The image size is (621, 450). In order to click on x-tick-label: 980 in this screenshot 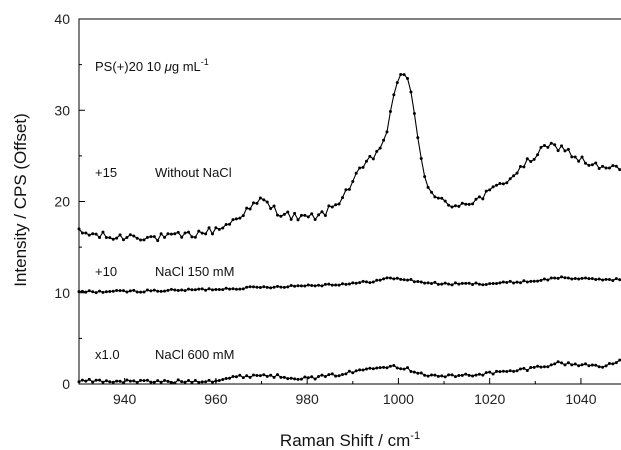, I will do `click(307, 399)`.